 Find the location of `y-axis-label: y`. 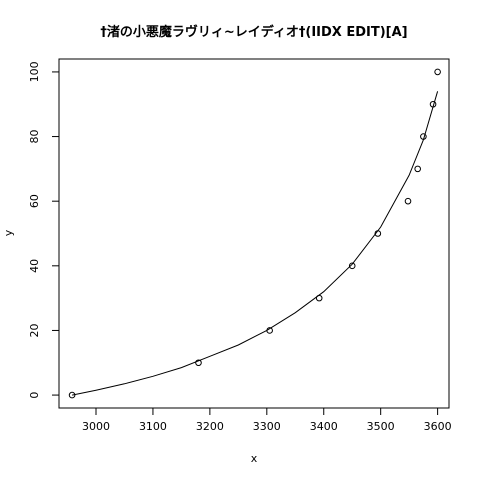

y-axis-label: y is located at coordinates (8, 232).